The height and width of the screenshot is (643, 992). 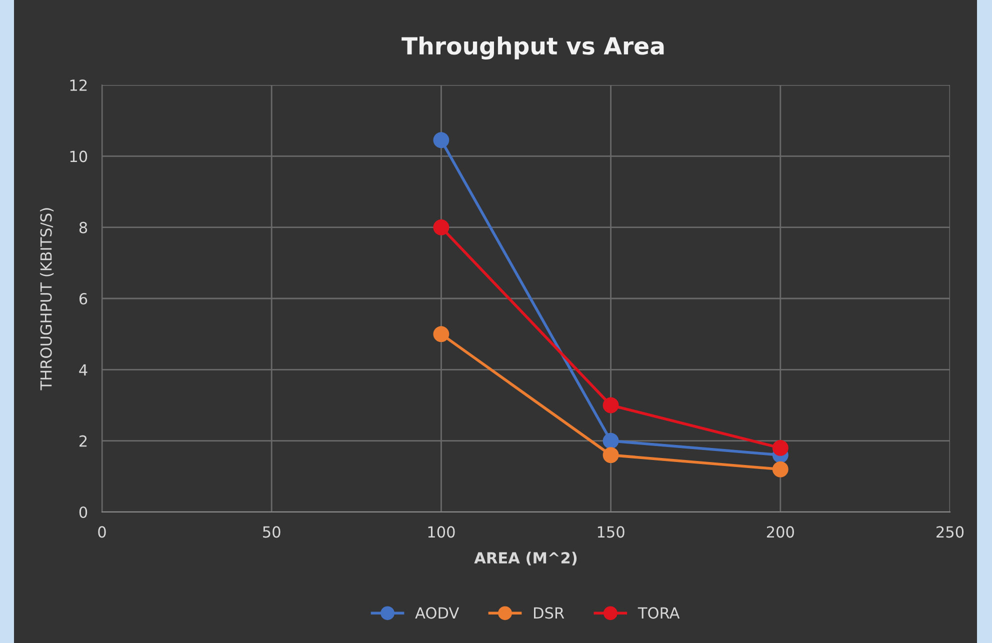 What do you see at coordinates (950, 532) in the screenshot?
I see `x-tick-label: 250` at bounding box center [950, 532].